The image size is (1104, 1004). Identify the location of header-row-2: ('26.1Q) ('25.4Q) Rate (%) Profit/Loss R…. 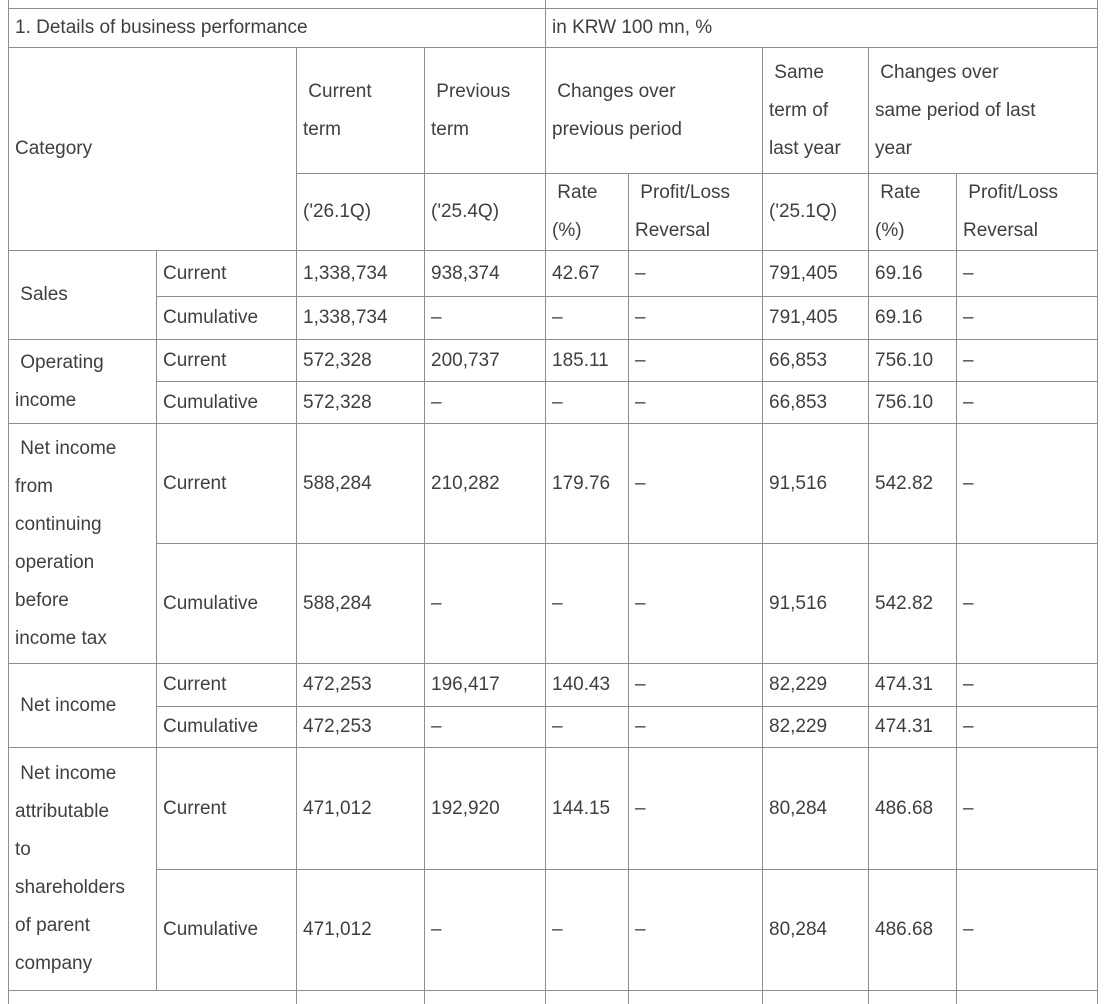
(554, 212).